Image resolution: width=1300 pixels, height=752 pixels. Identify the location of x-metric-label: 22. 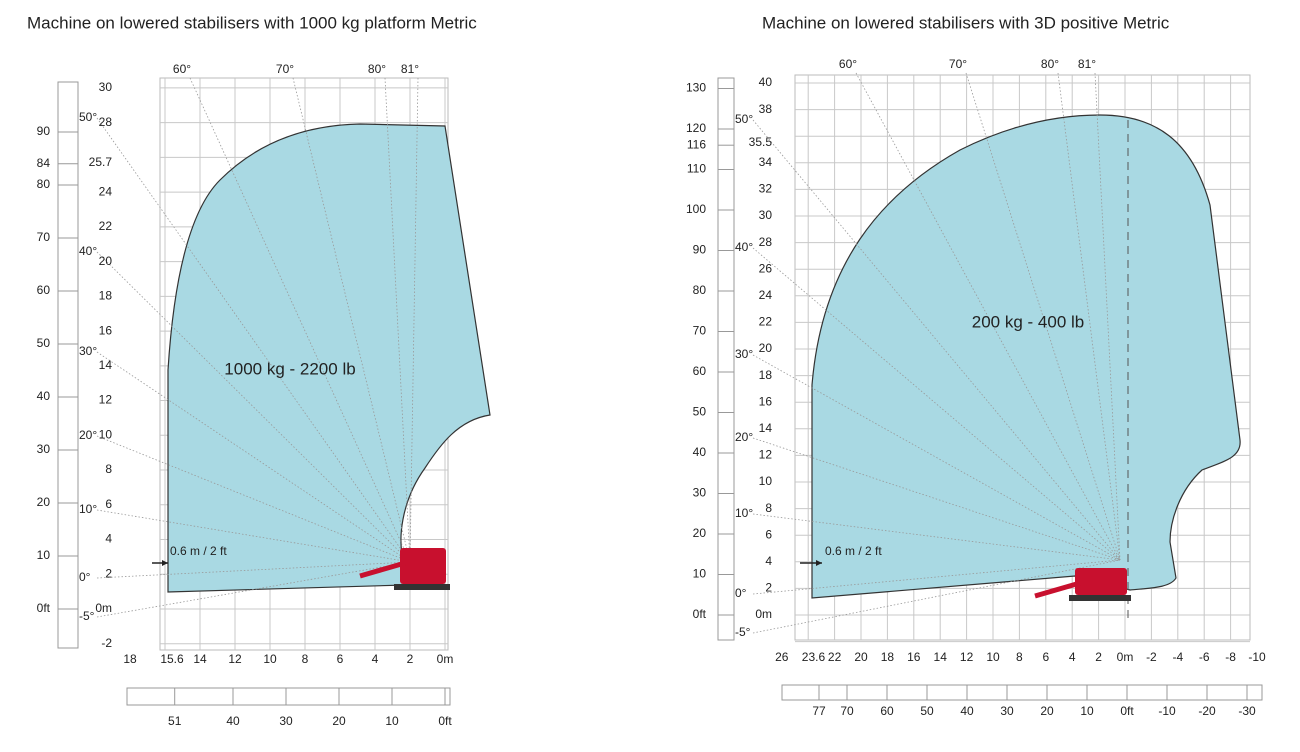
(835, 657).